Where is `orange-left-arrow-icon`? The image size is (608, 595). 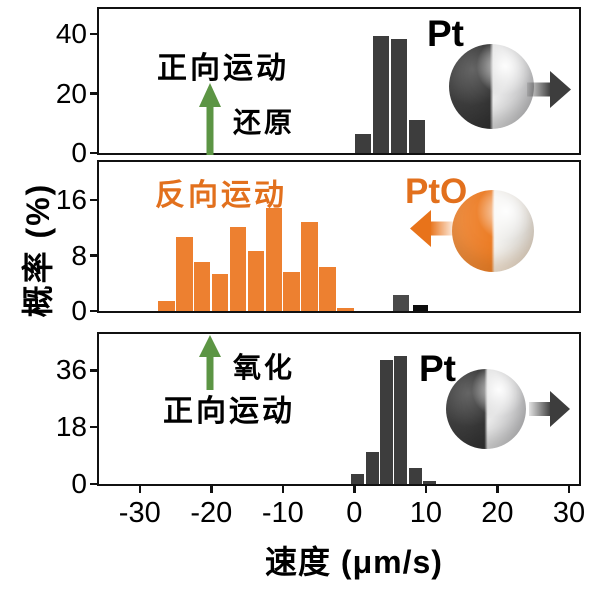 orange-left-arrow-icon is located at coordinates (432, 228).